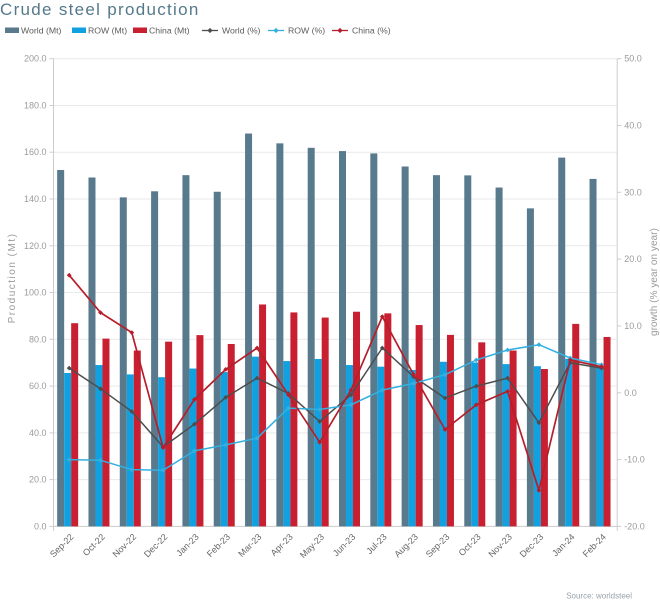 The width and height of the screenshot is (660, 605). What do you see at coordinates (306, 31) in the screenshot?
I see `svg-text: ROW (%)` at bounding box center [306, 31].